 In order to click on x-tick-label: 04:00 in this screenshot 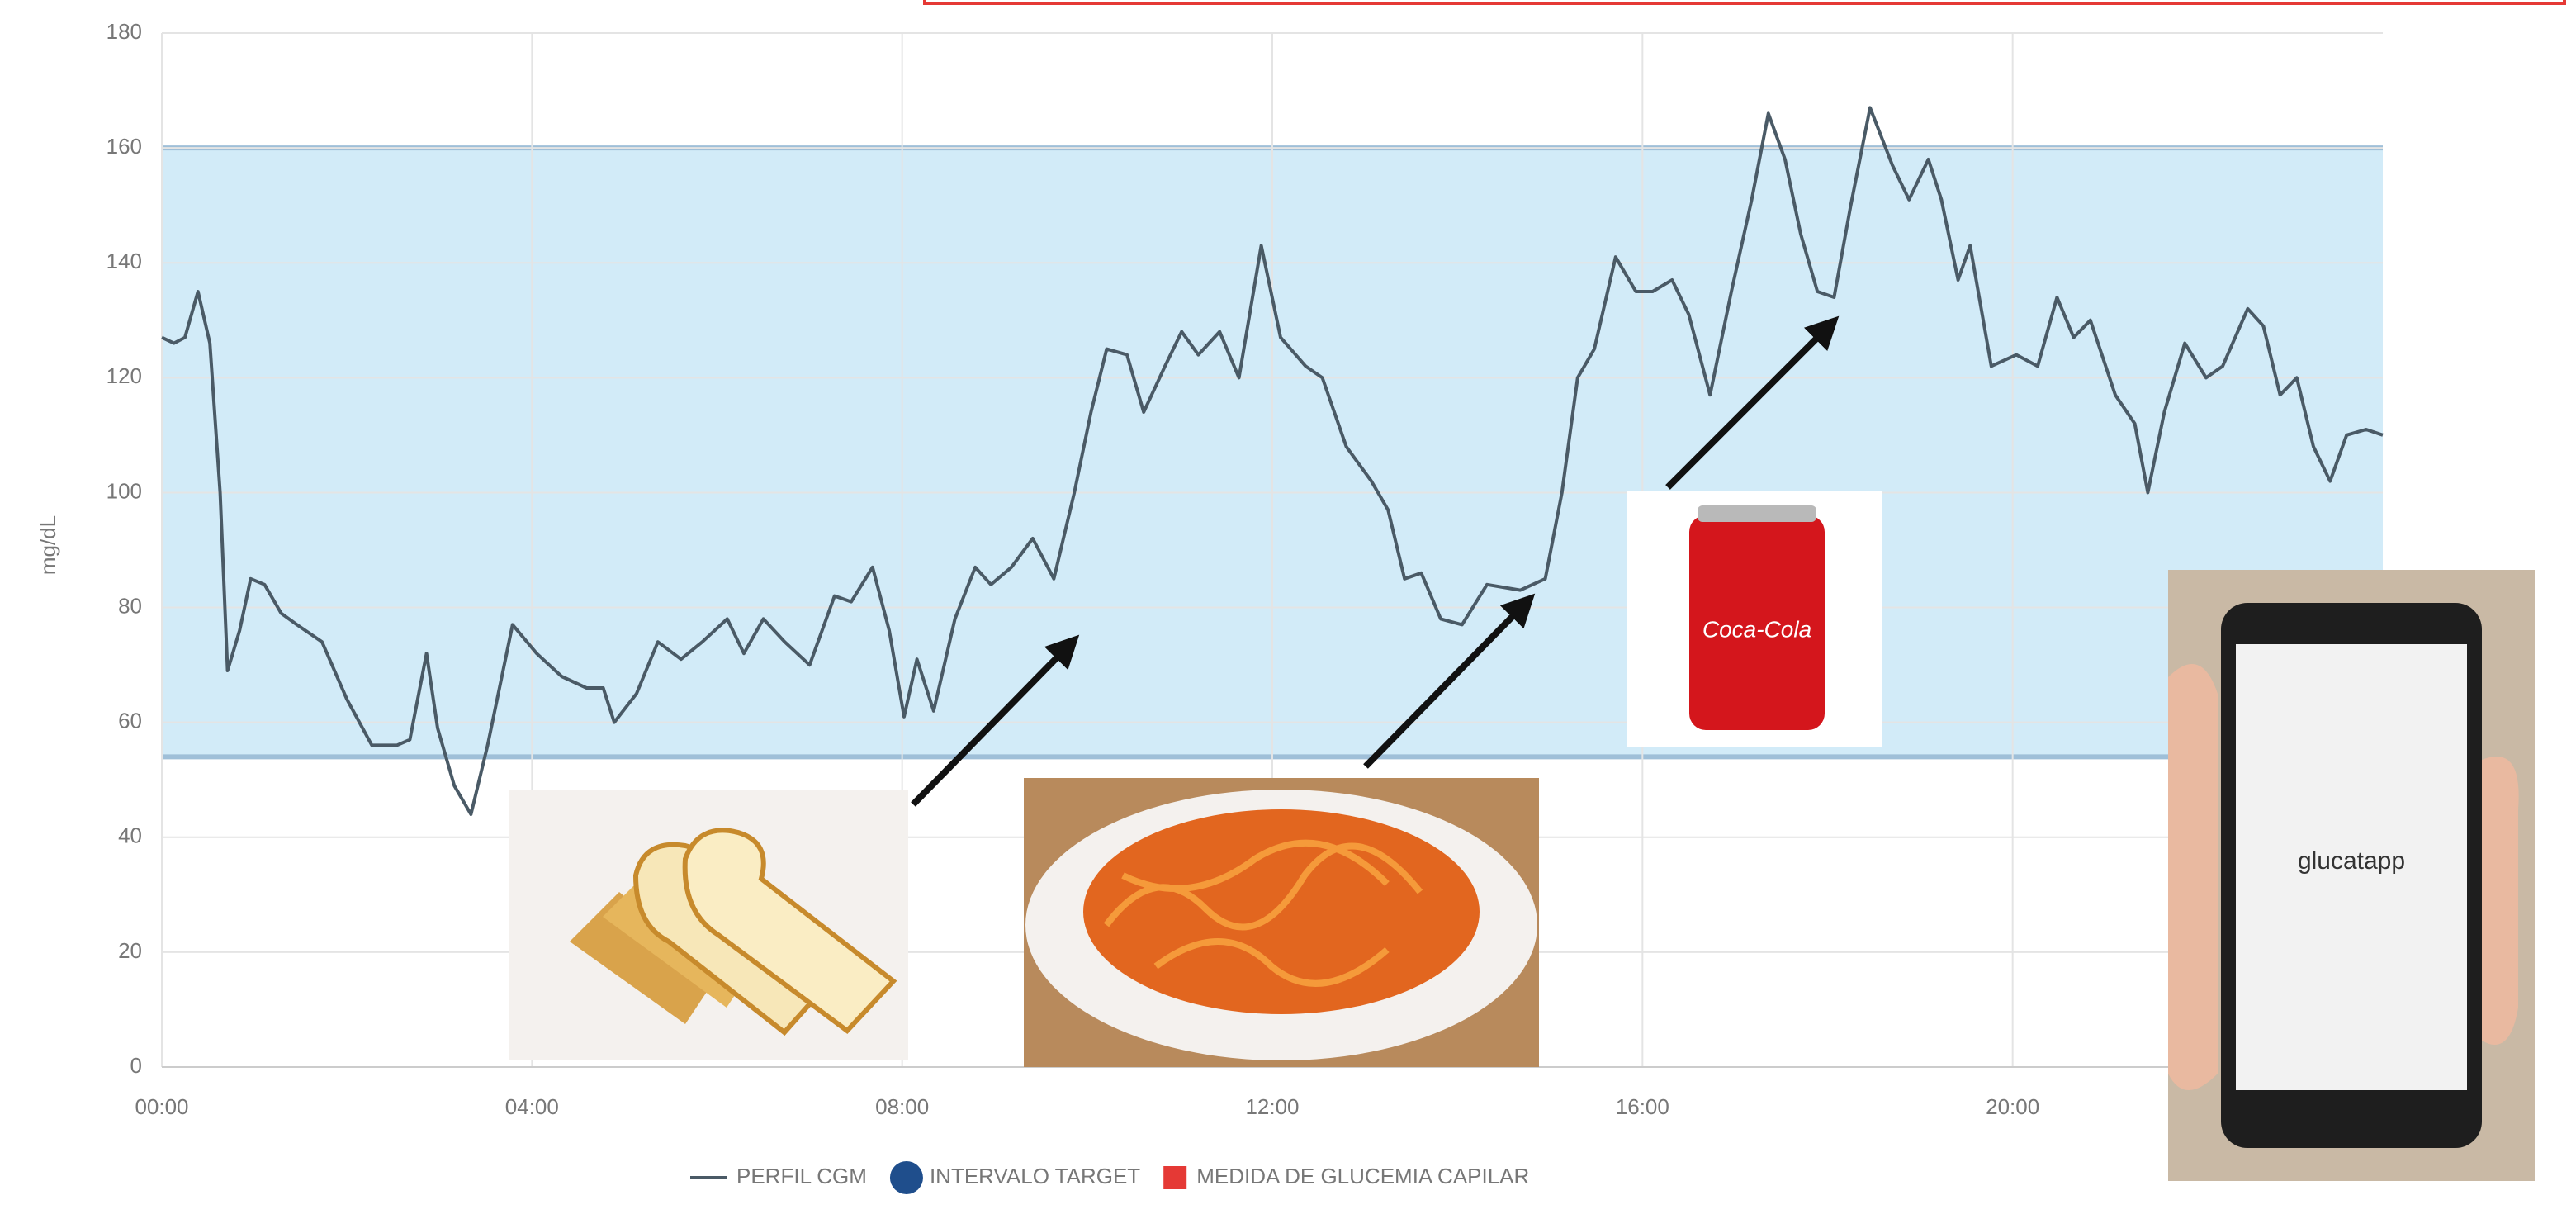, I will do `click(532, 1106)`.